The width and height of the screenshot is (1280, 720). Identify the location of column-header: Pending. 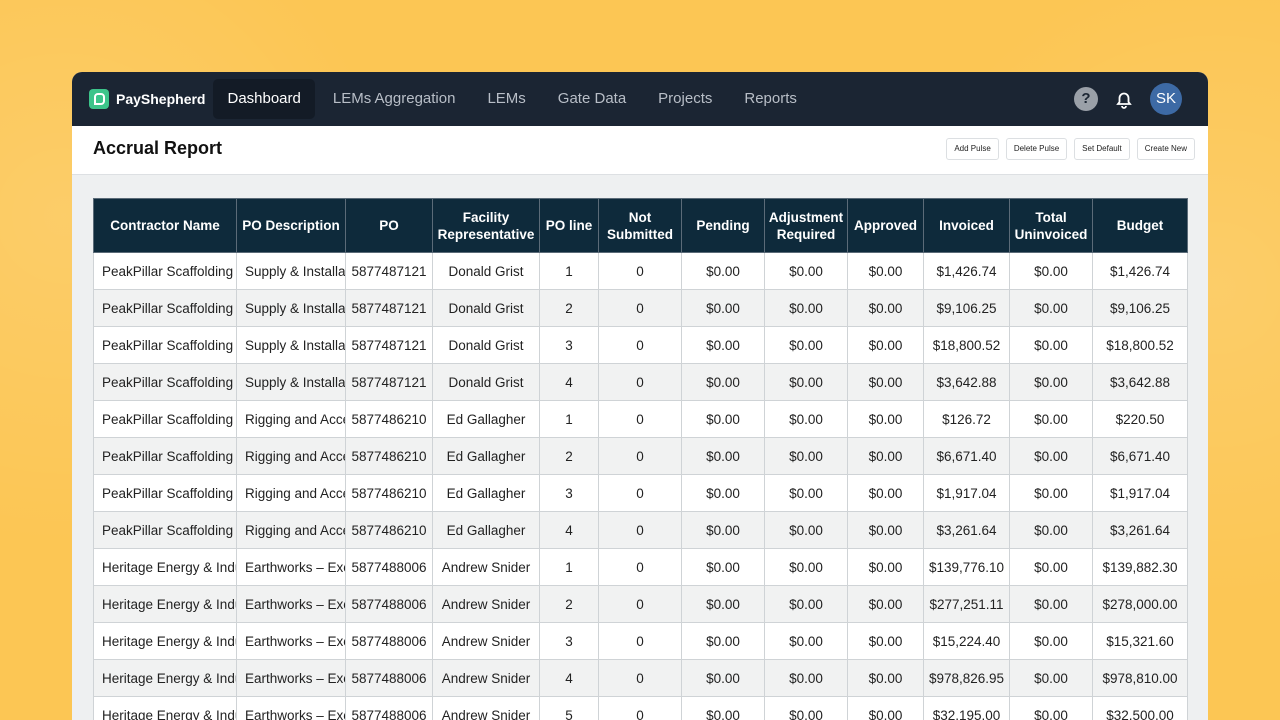
(723, 225).